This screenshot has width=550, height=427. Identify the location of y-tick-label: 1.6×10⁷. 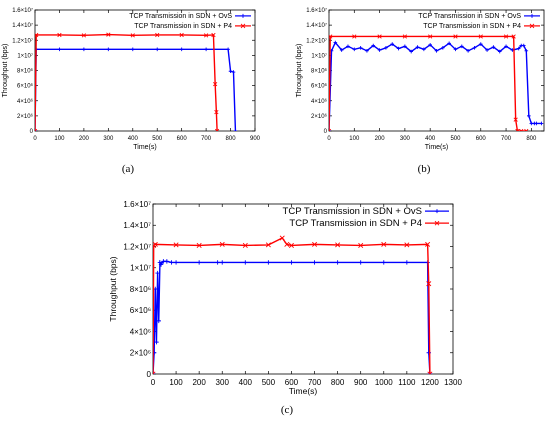
(316, 10).